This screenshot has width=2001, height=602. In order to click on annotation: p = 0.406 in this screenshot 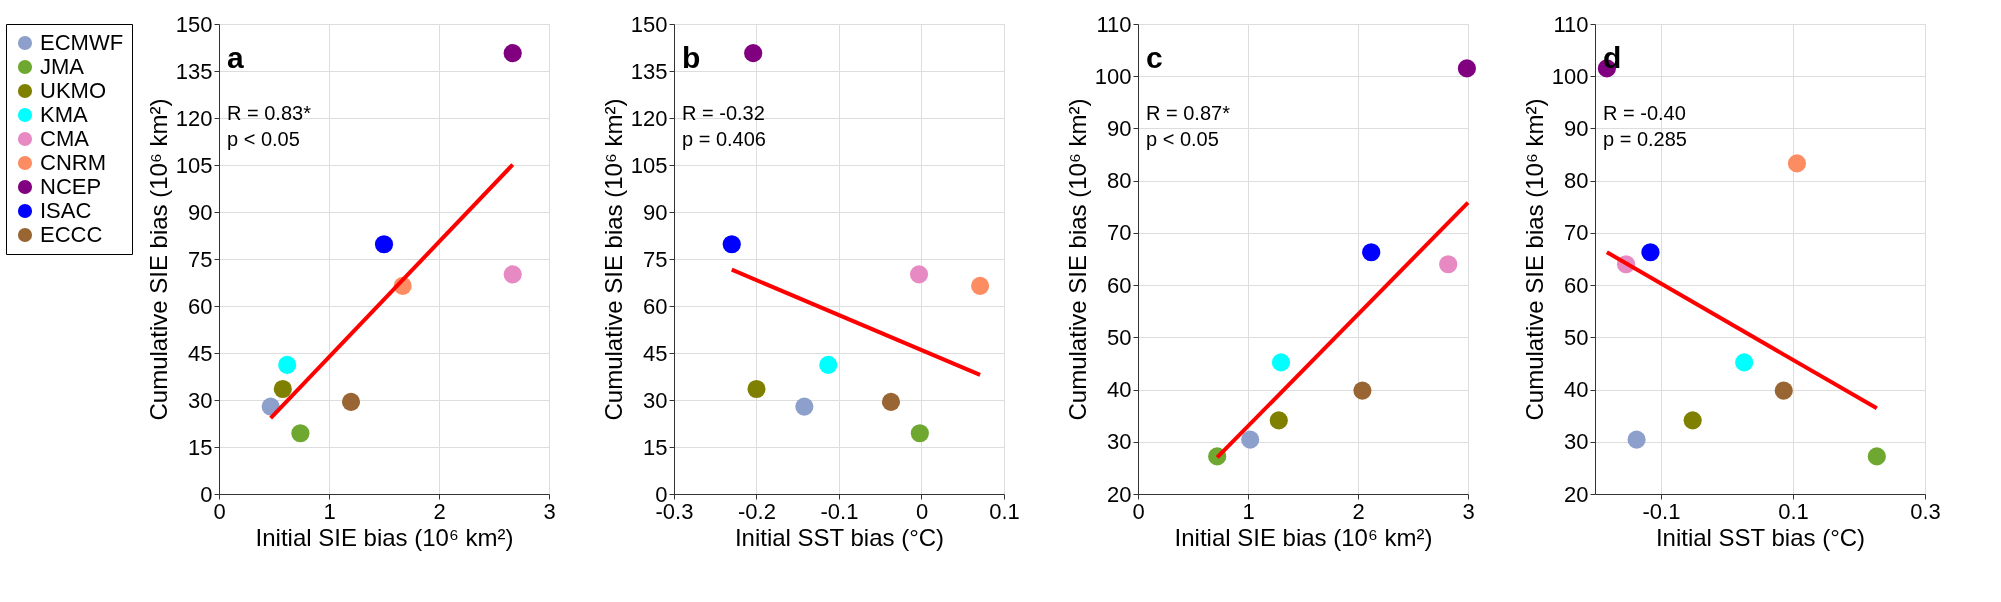, I will do `click(724, 139)`.